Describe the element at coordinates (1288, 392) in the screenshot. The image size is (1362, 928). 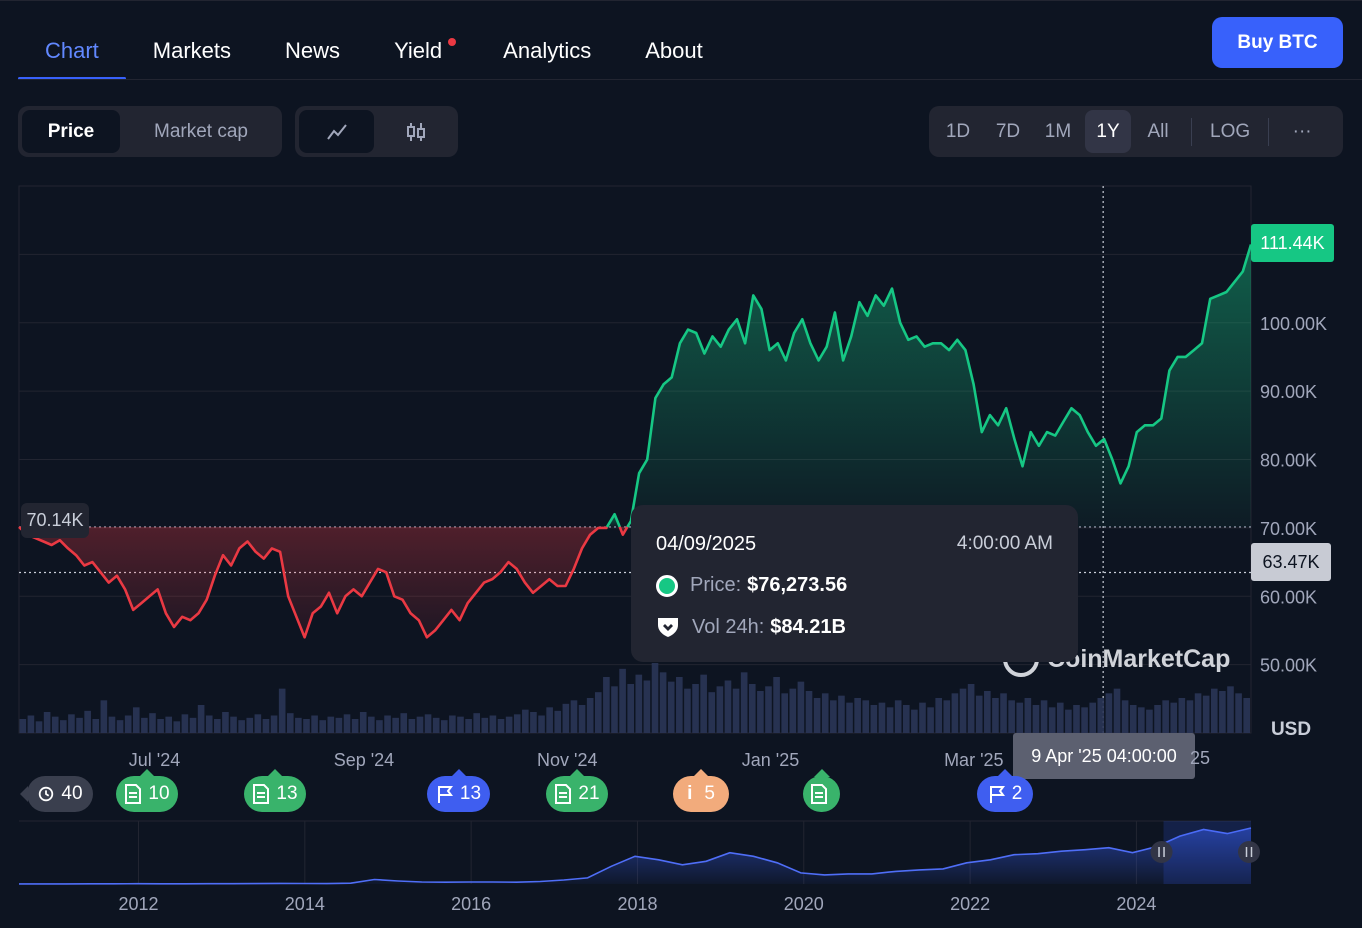
I see `y-tick-label: 90.00K` at that location.